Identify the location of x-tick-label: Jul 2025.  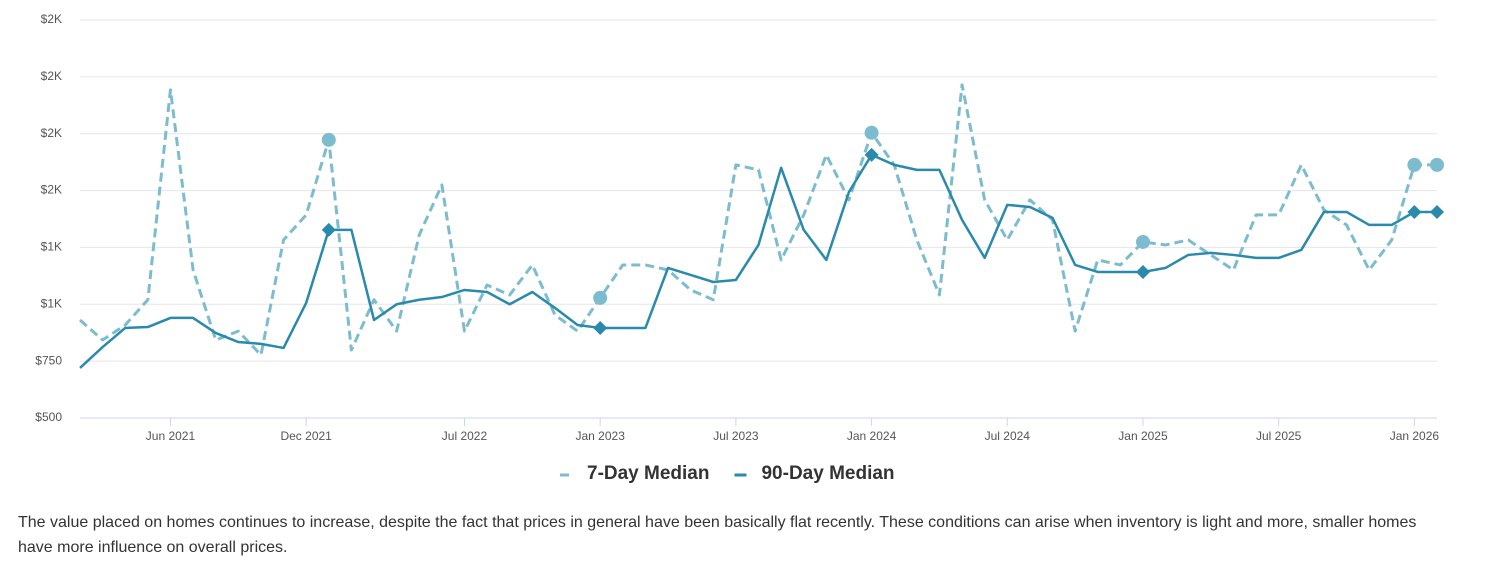
(1279, 436).